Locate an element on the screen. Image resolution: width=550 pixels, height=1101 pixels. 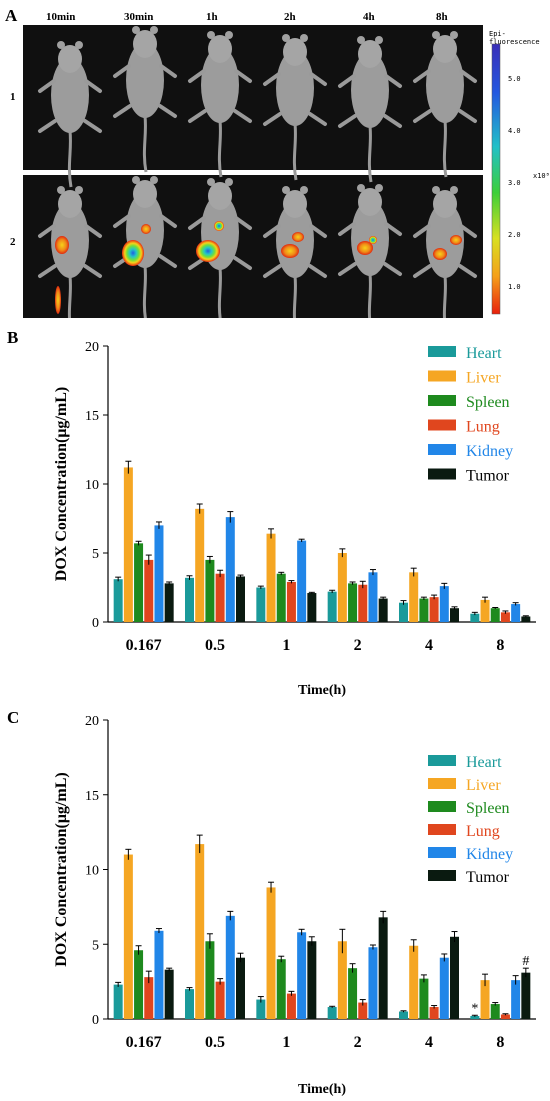
legend-label-liver: Liver is located at coordinates (483, 785).